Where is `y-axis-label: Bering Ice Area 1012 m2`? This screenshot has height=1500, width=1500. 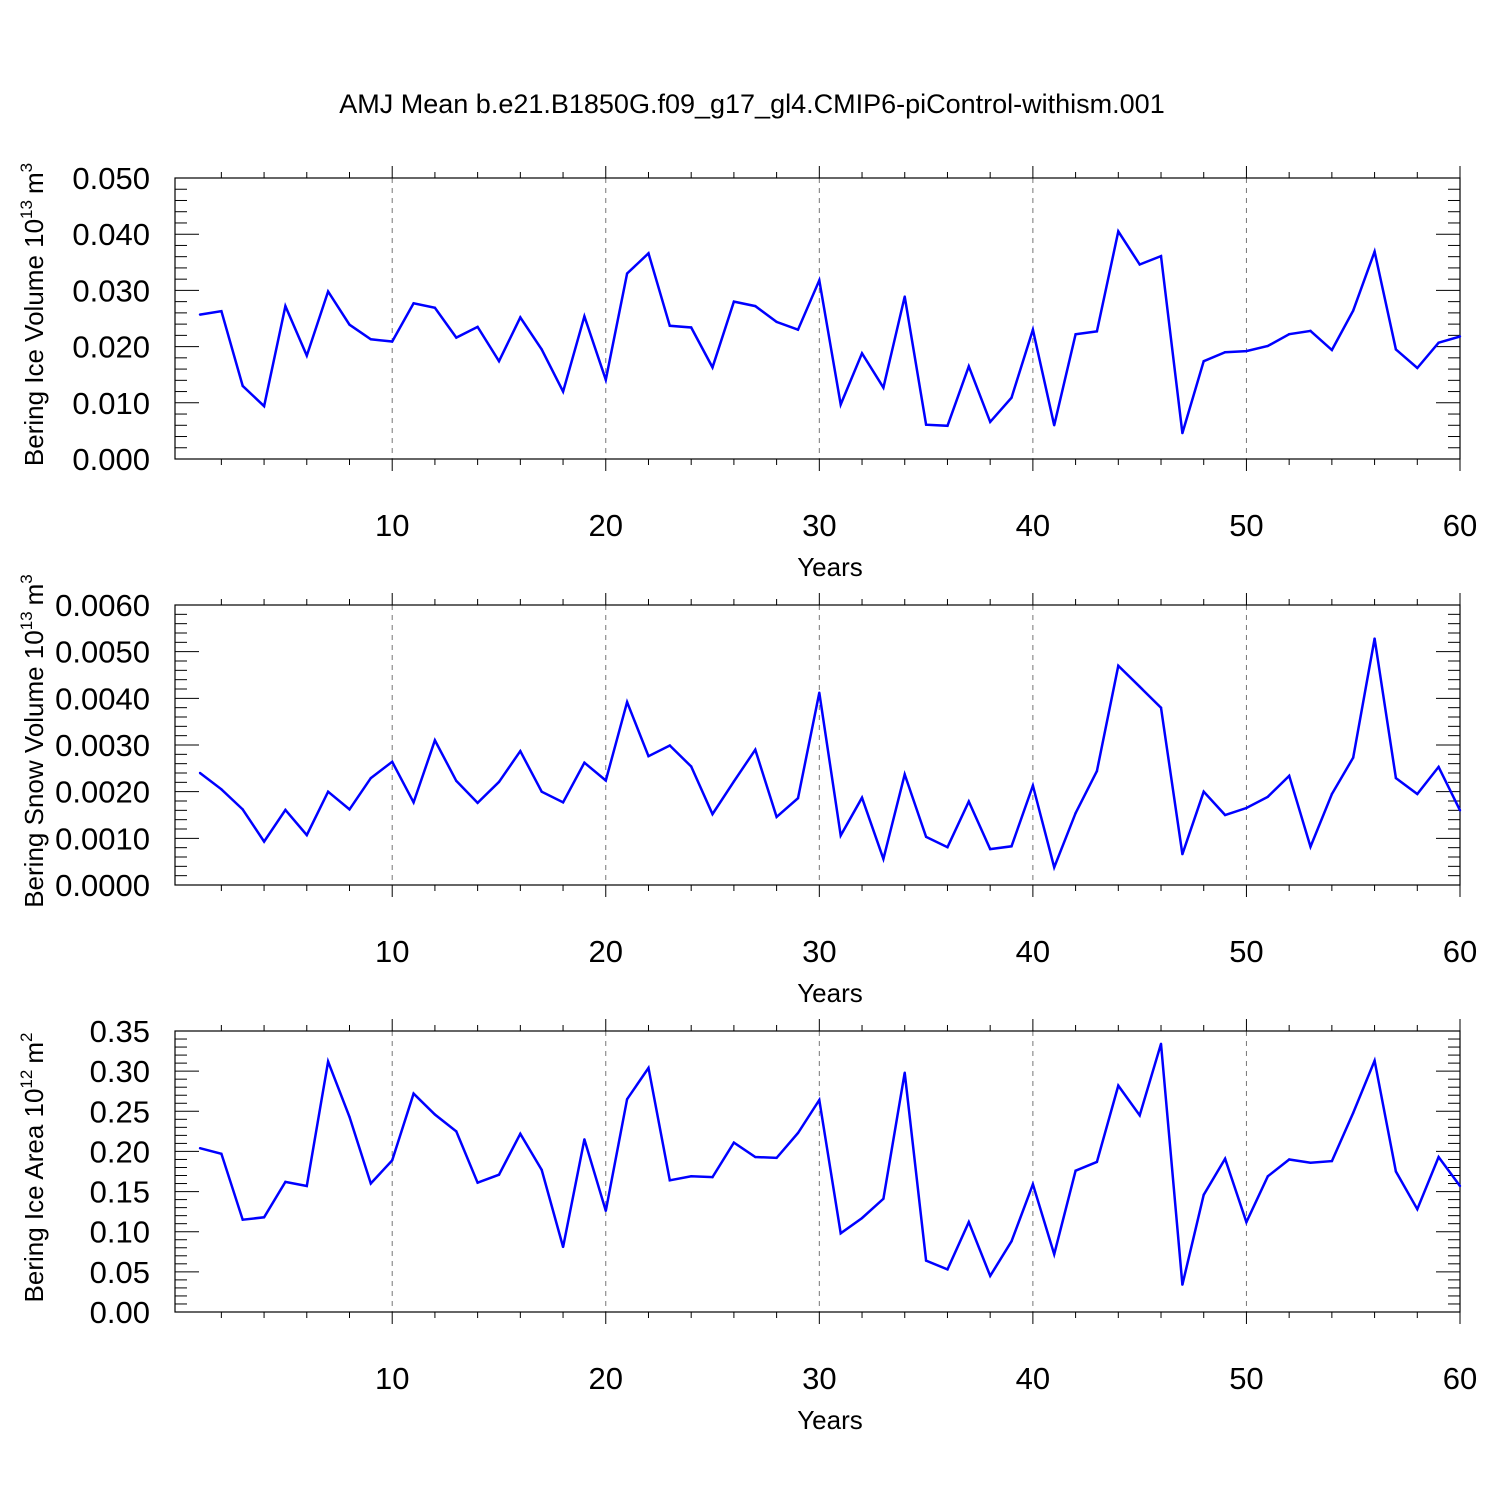
y-axis-label: Bering Ice Area 1012 m2 is located at coordinates (33, 1168).